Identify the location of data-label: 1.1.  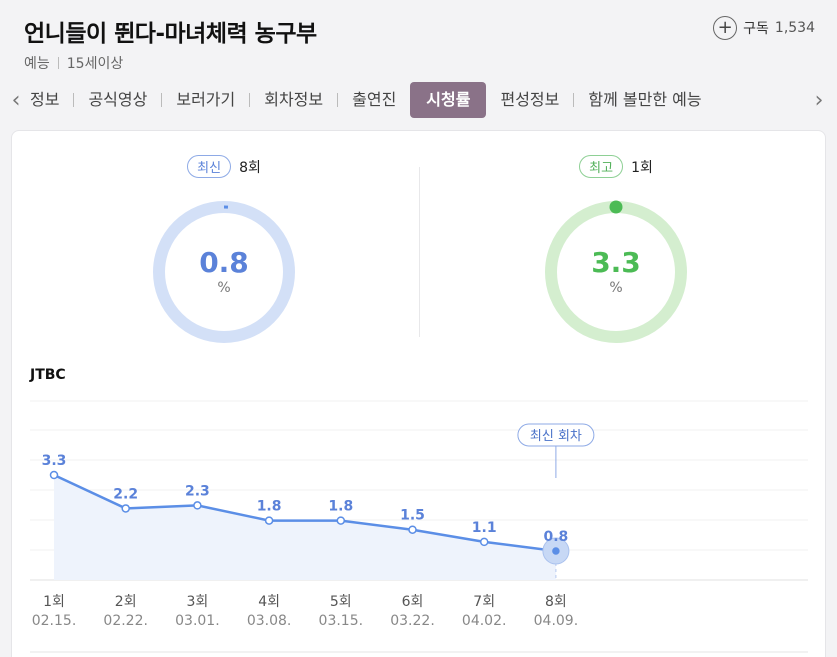
(484, 528).